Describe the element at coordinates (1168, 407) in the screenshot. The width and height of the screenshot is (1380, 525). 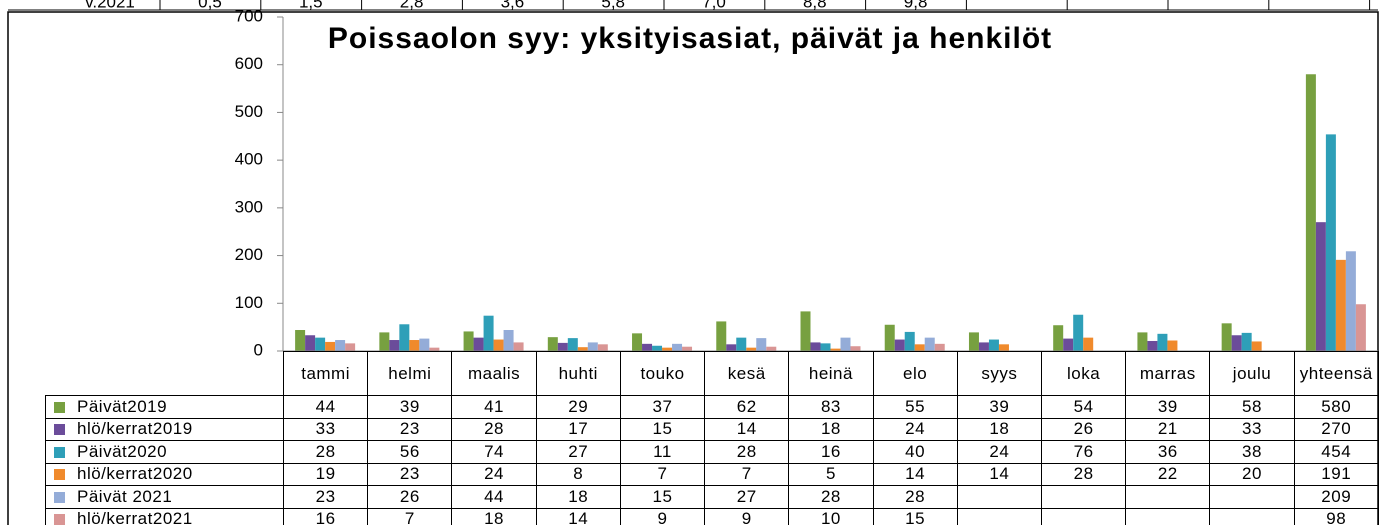
I see `table-cell: 39` at that location.